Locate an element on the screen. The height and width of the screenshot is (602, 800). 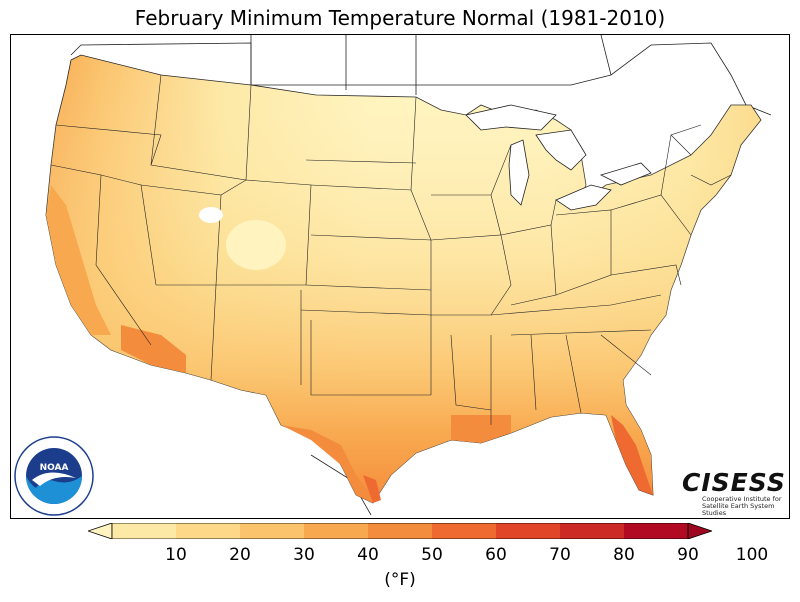
cisess-line2: Satellite Earth System Studies is located at coordinates (738, 509).